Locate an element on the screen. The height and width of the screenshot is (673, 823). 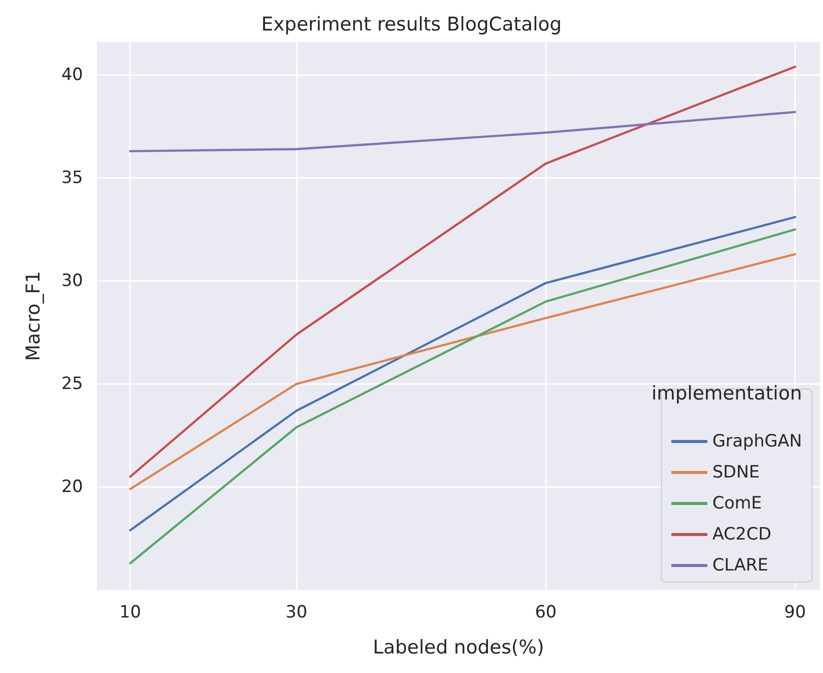
y-tick-label: 20 is located at coordinates (72, 486).